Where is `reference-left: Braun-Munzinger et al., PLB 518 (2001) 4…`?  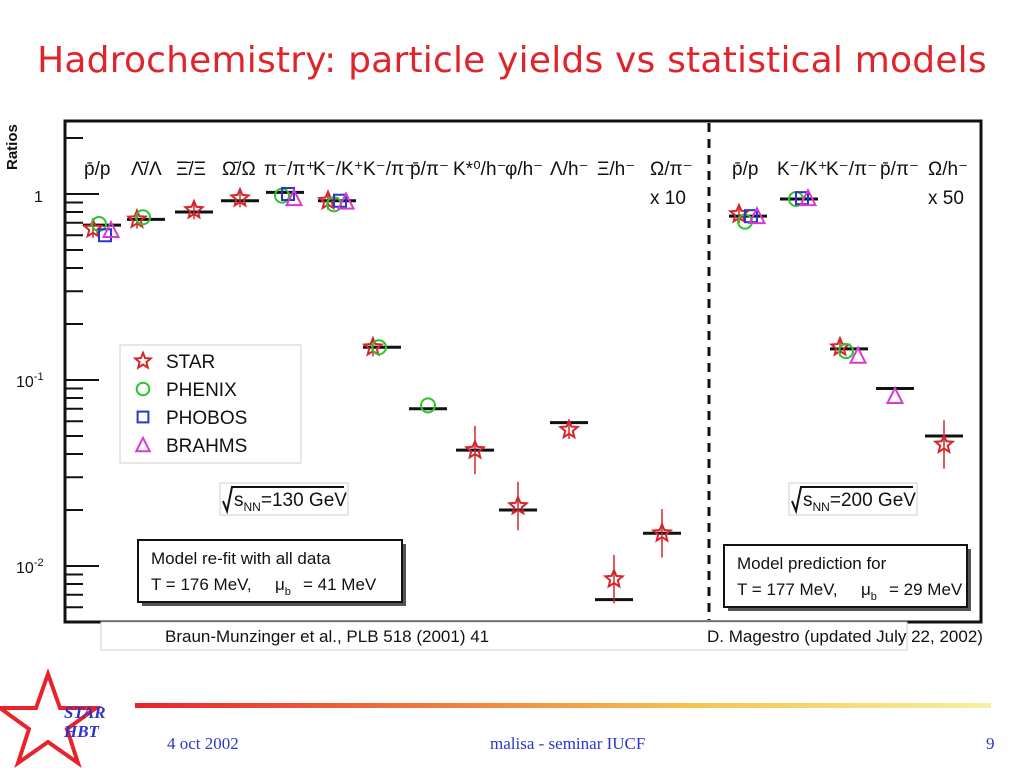 reference-left: Braun-Munzinger et al., PLB 518 (2001) 4… is located at coordinates (327, 636).